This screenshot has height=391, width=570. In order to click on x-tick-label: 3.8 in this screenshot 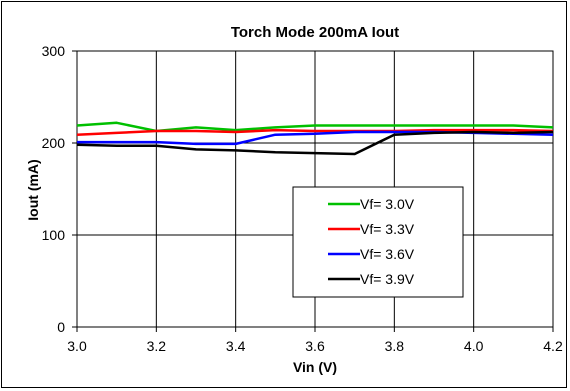, I will do `click(395, 346)`.